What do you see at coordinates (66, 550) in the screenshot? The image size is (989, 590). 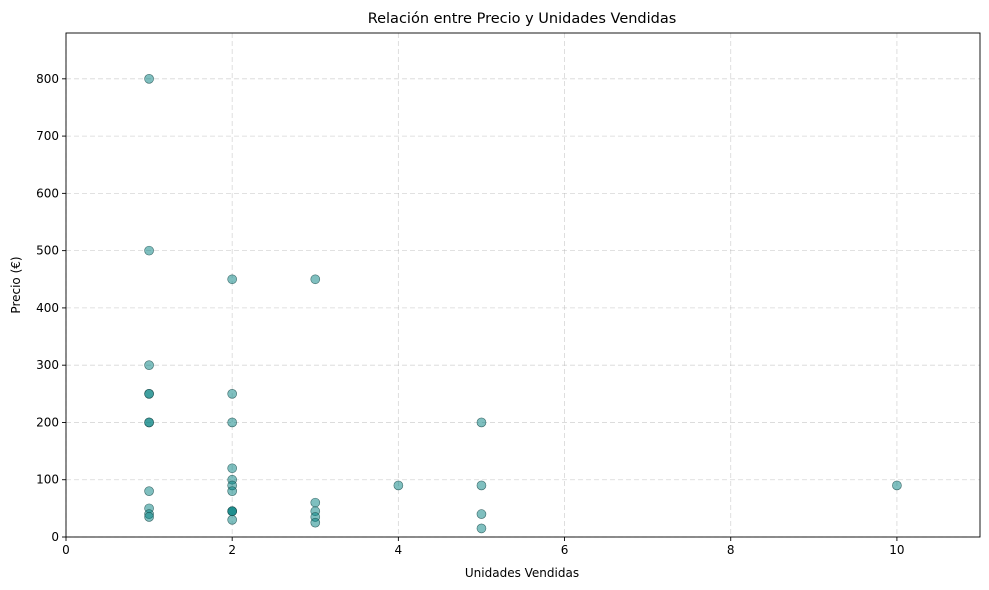 I see `x-tick-label: 0` at bounding box center [66, 550].